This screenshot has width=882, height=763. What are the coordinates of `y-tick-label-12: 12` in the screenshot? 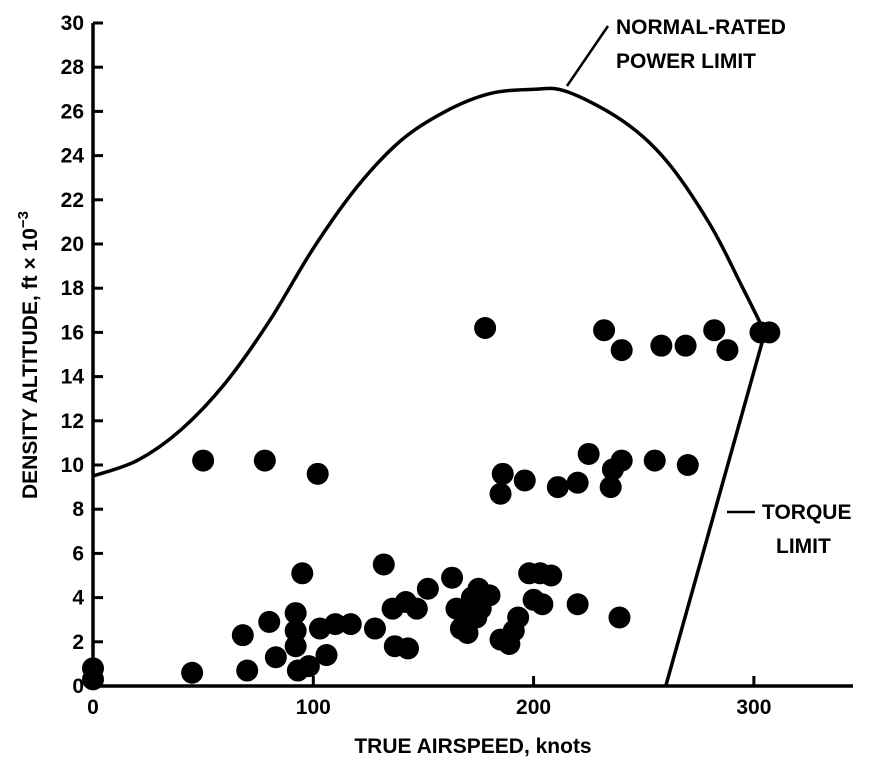 It's located at (72, 421).